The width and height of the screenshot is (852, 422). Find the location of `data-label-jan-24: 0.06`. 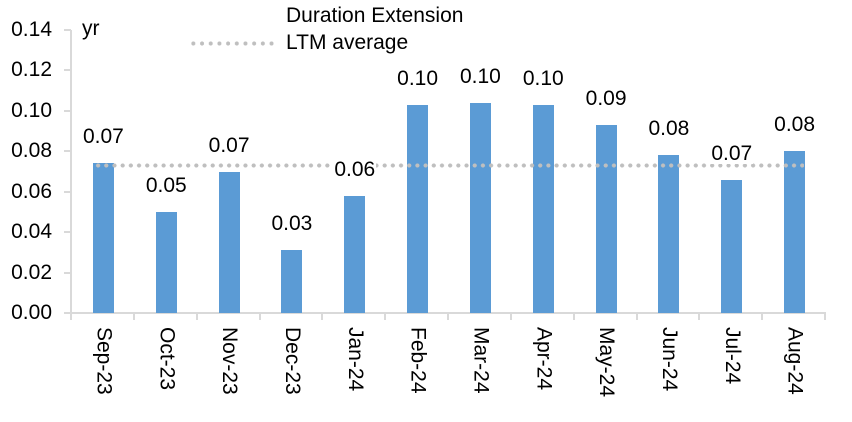

data-label-jan-24: 0.06 is located at coordinates (355, 169).